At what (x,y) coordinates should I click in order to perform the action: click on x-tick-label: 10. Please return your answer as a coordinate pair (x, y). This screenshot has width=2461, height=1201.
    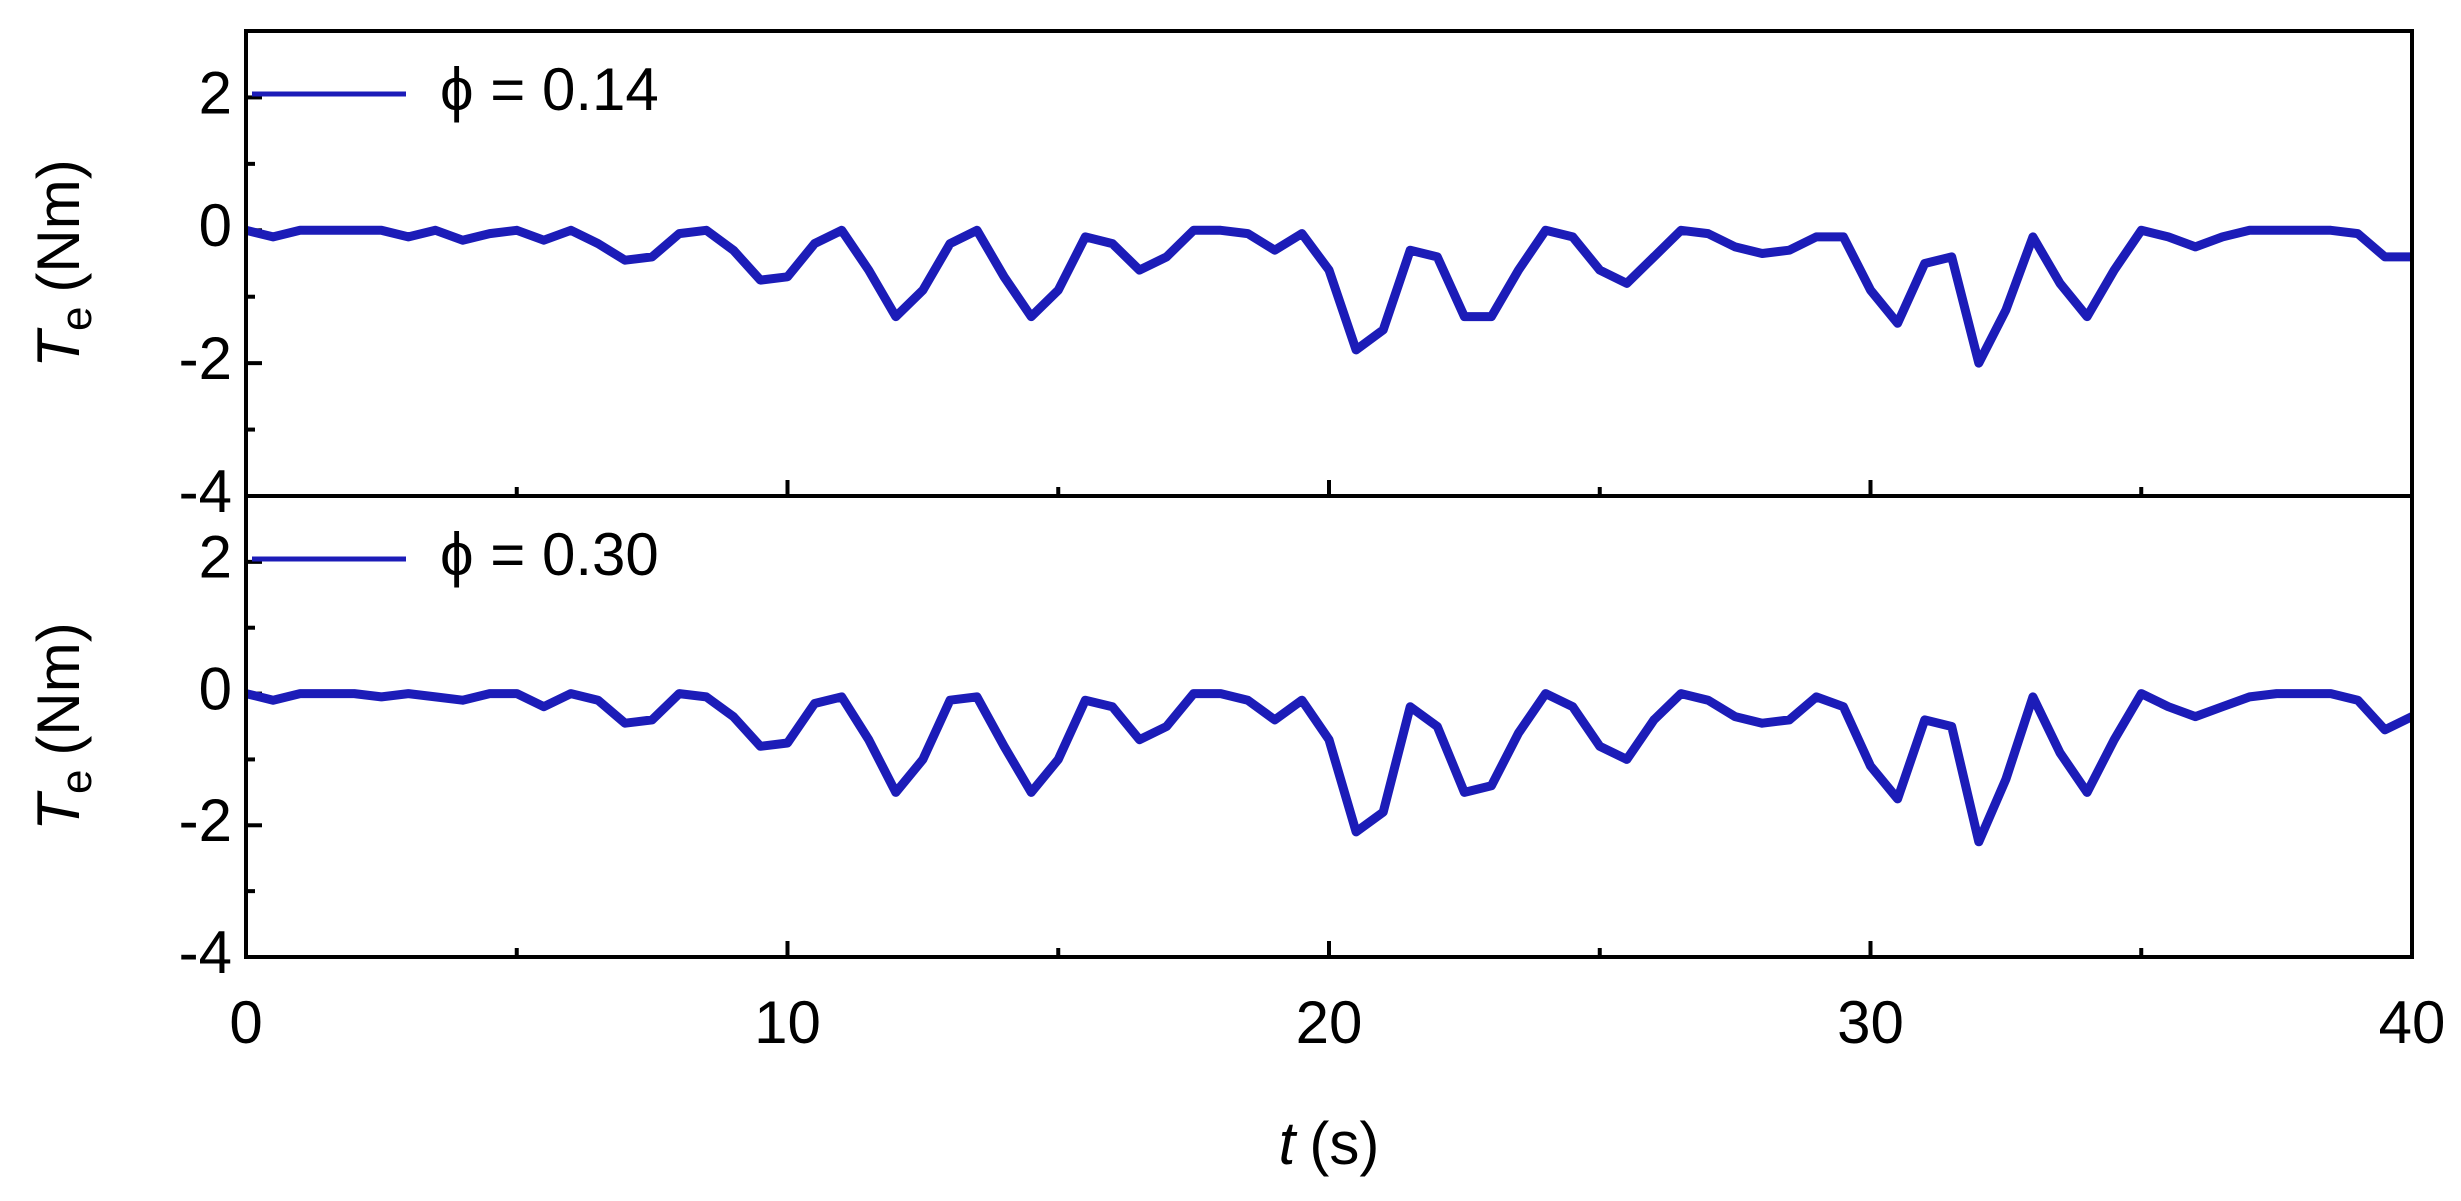
    Looking at the image, I should click on (787, 1022).